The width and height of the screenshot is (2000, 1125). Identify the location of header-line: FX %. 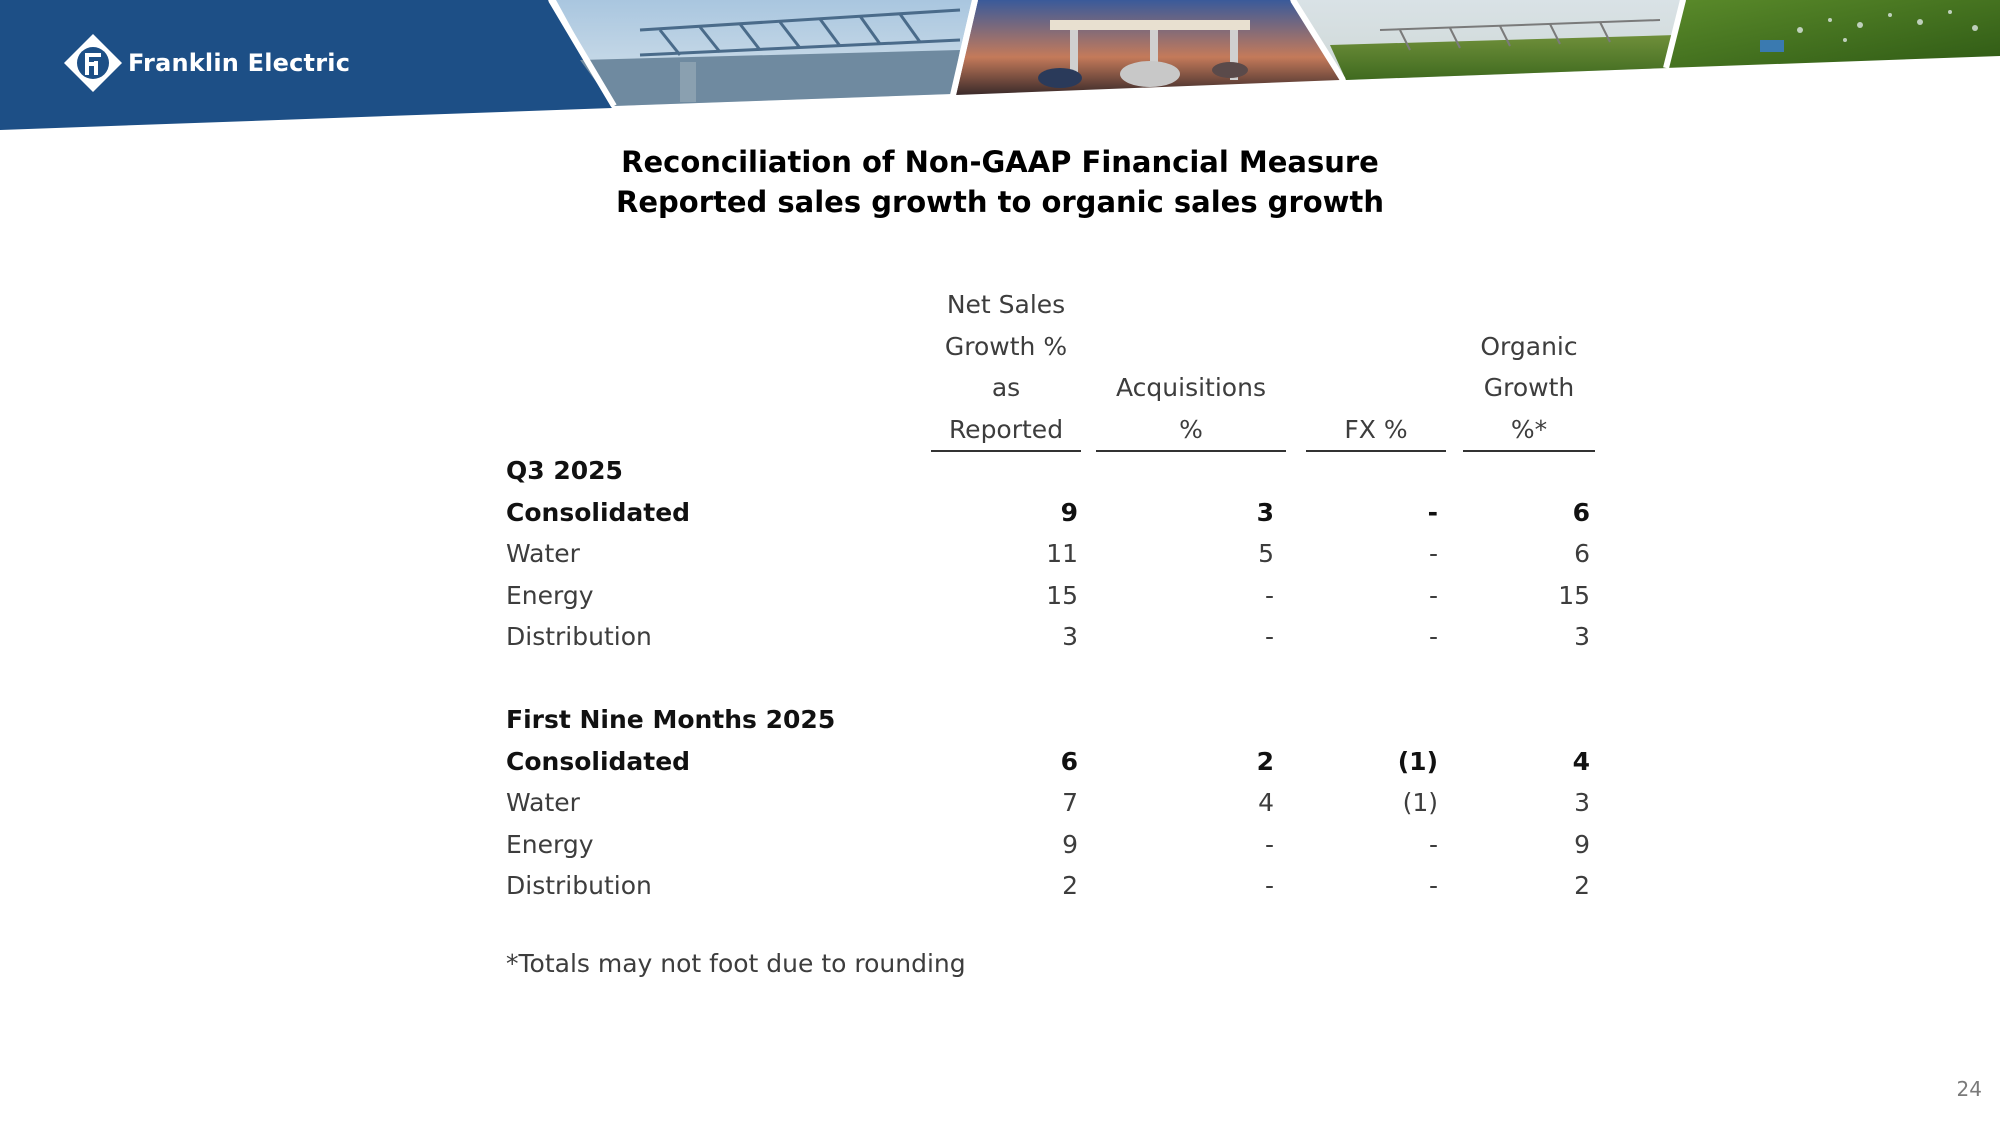
(1376, 429).